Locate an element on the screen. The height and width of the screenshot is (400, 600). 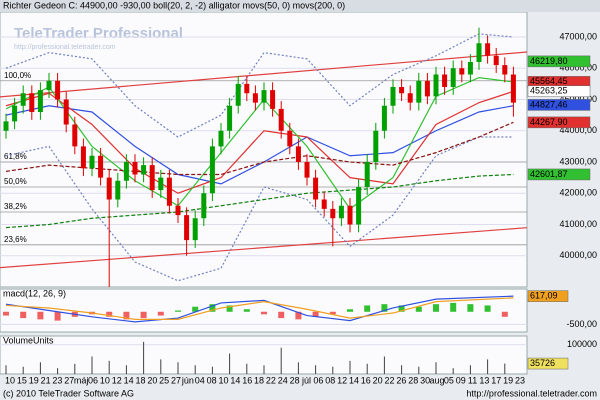
y-tick-label: 100000 is located at coordinates (582, 344).